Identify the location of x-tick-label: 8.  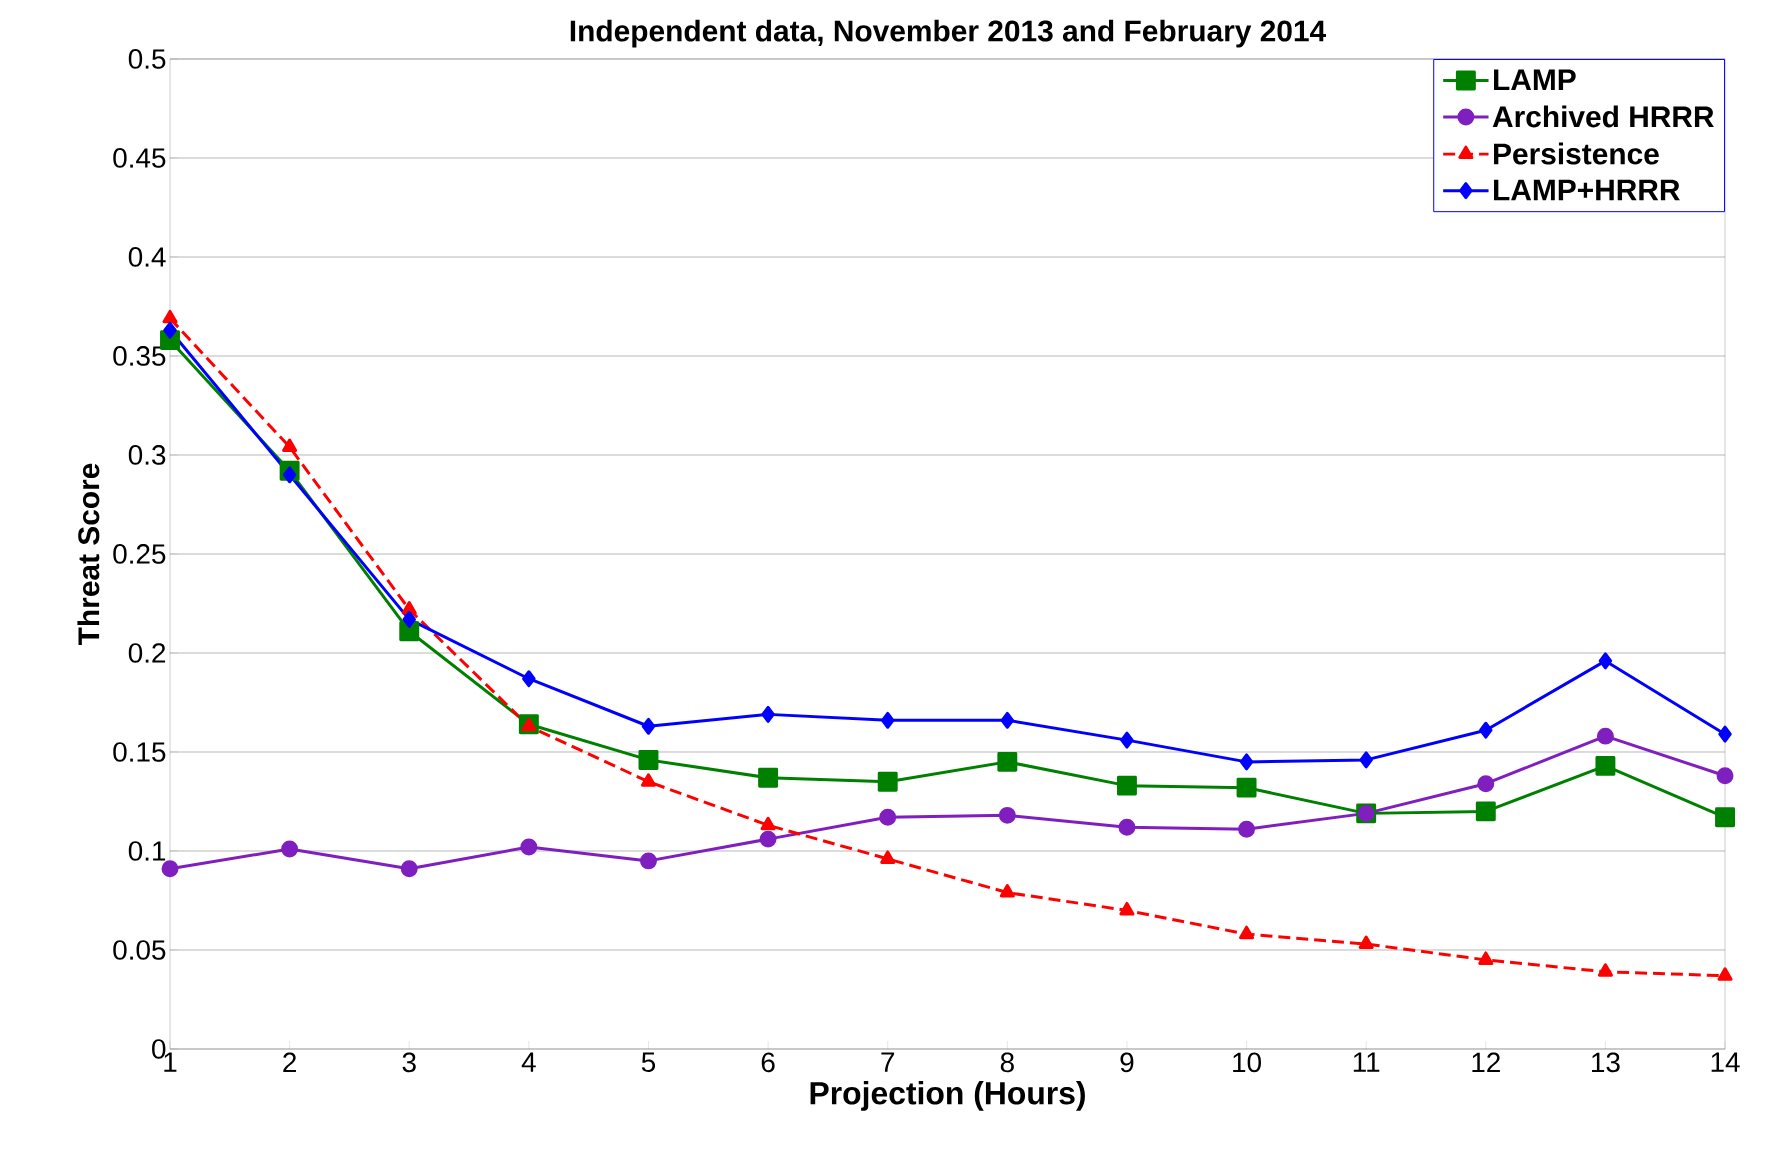
(1007, 1062).